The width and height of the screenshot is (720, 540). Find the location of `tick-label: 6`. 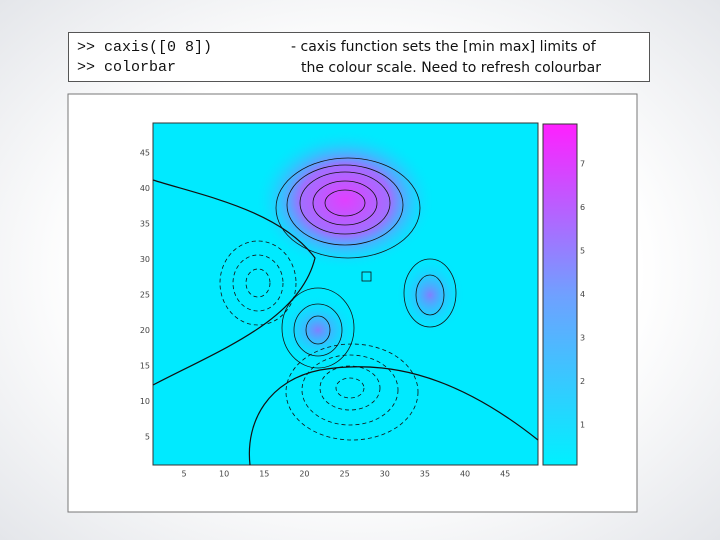

tick-label: 6 is located at coordinates (582, 207).